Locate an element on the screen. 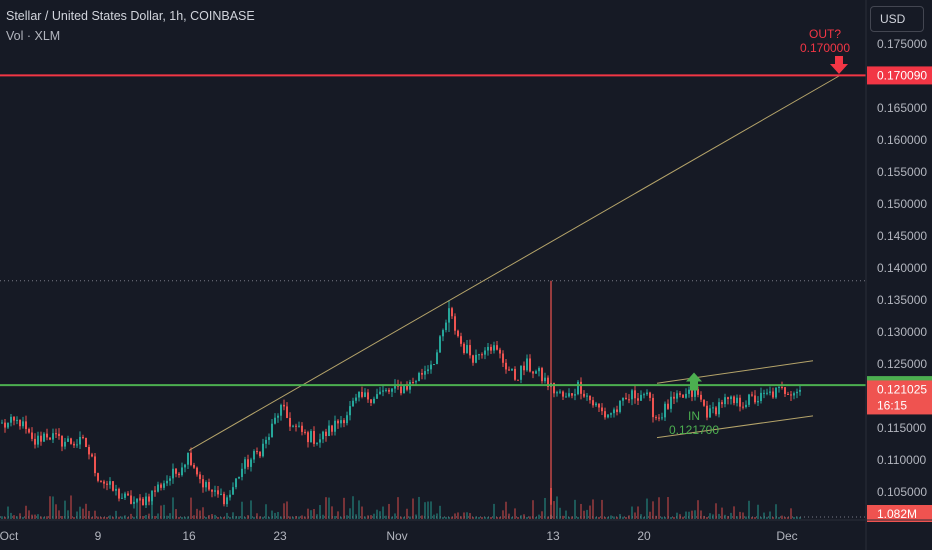  in-price: 0.121700 is located at coordinates (694, 430).